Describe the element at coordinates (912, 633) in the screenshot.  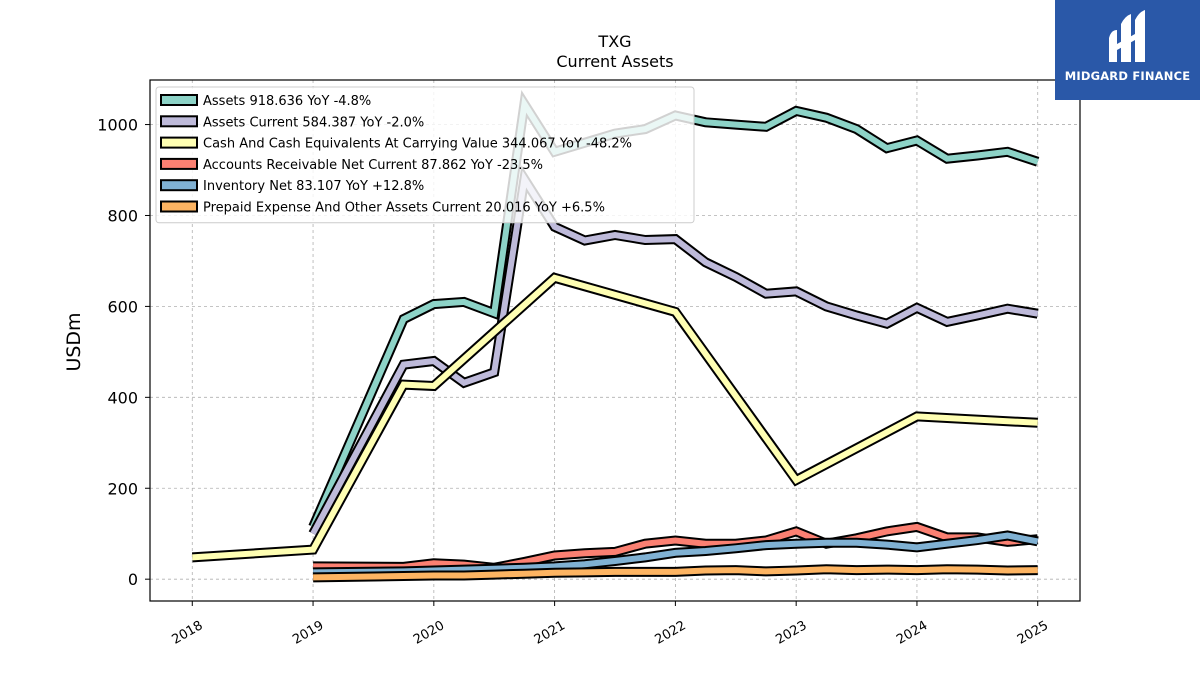
I see `x-tick-label: 2024` at that location.